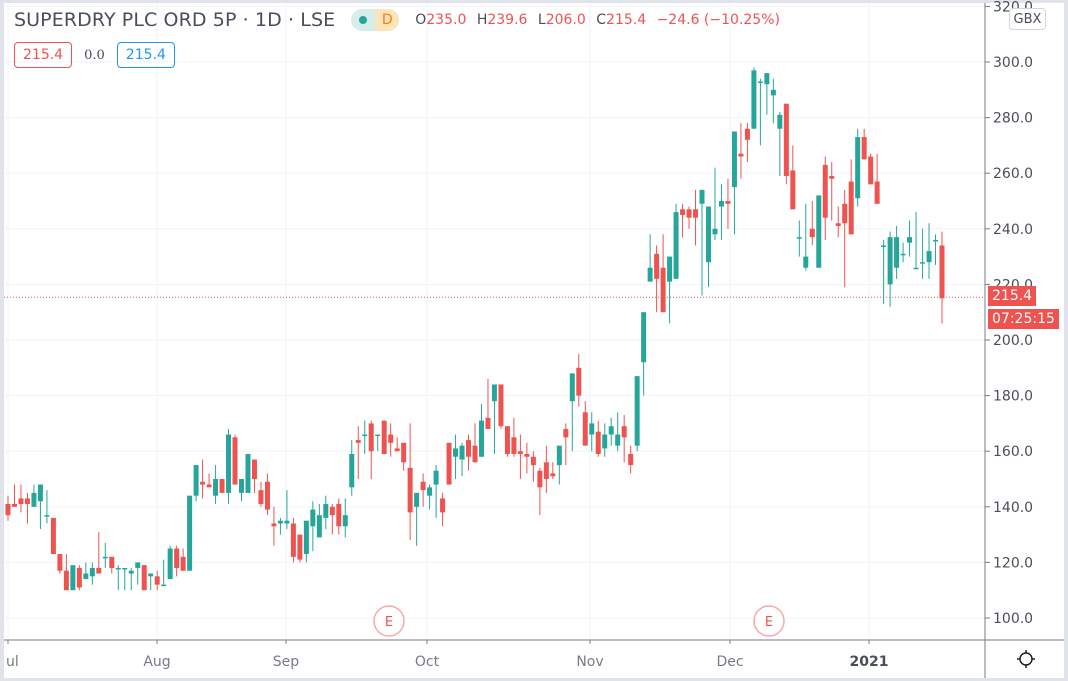 The height and width of the screenshot is (681, 1068). Describe the element at coordinates (145, 55) in the screenshot. I see `buy-price-button: 215.4` at that location.